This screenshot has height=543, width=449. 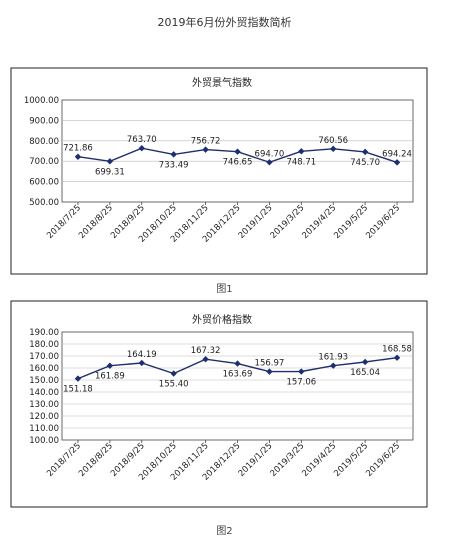 I want to click on chart-2-y-tick-label: 120.00, so click(x=44, y=417).